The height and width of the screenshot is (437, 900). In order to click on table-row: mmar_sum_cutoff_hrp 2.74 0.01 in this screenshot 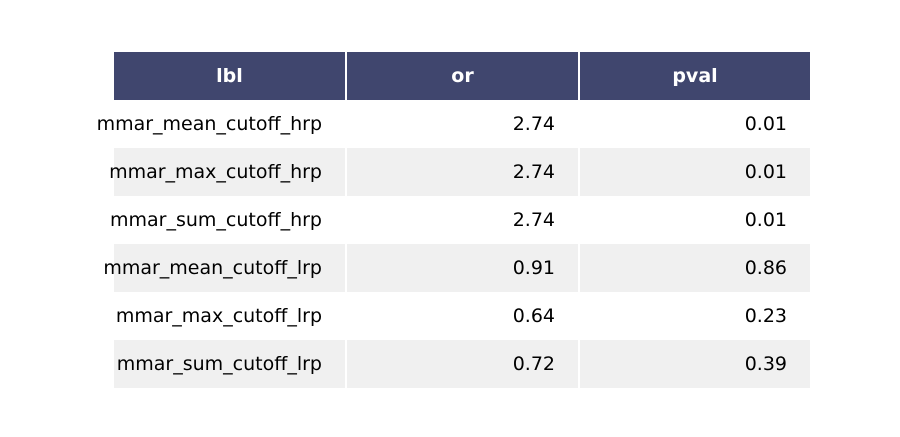, I will do `click(460, 220)`.